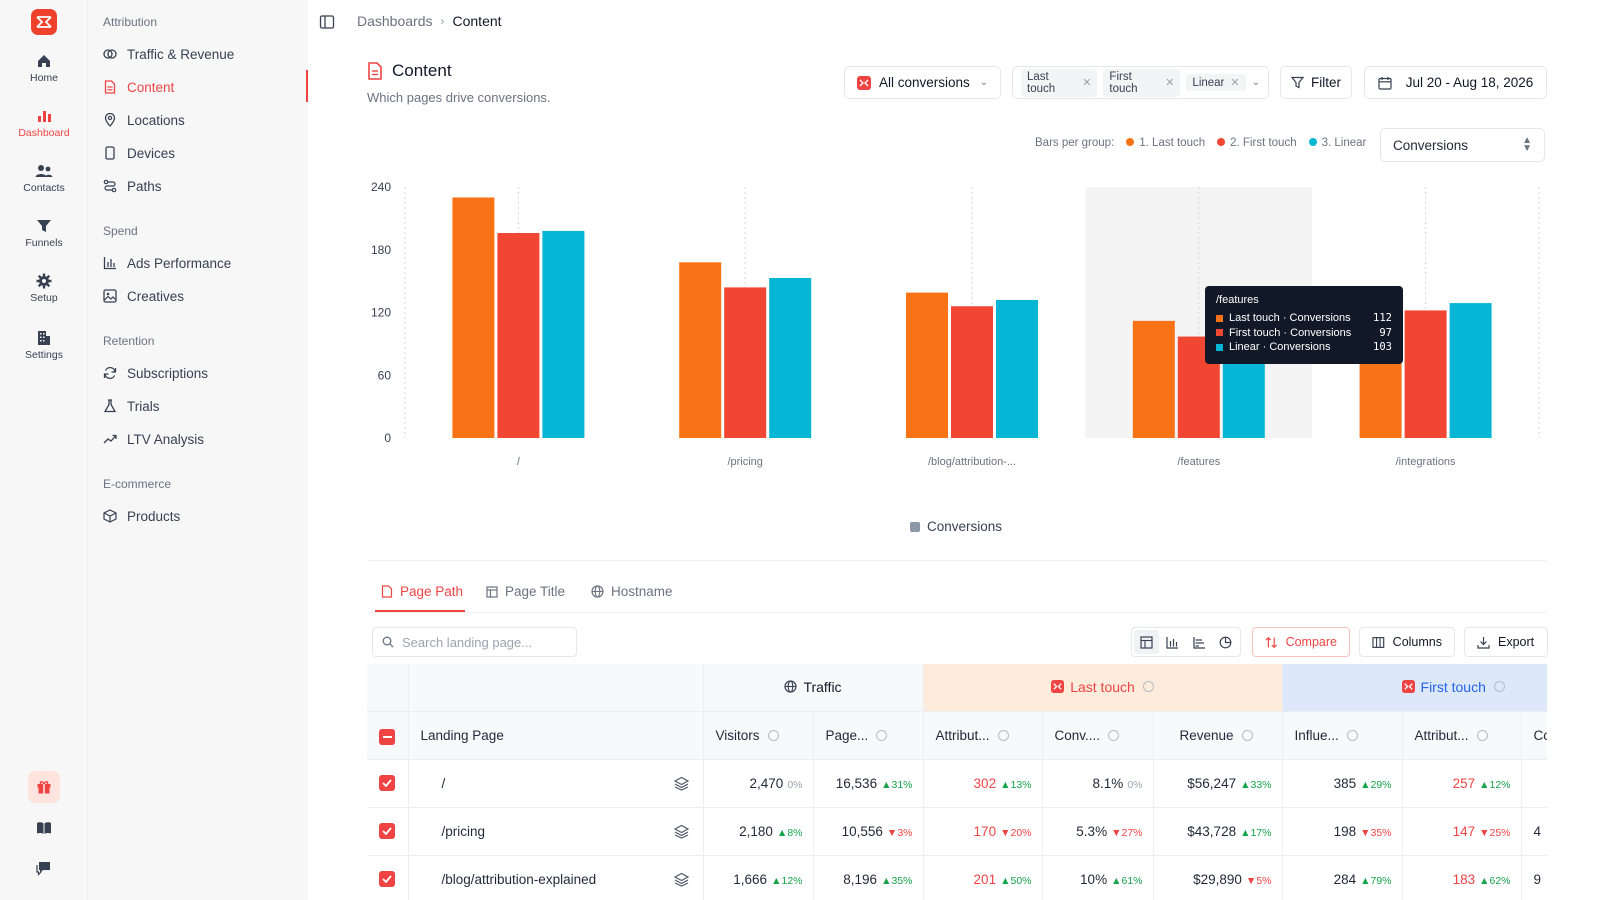 This screenshot has width=1600, height=900. Describe the element at coordinates (1199, 642) in the screenshot. I see `view-hbar-button` at that location.